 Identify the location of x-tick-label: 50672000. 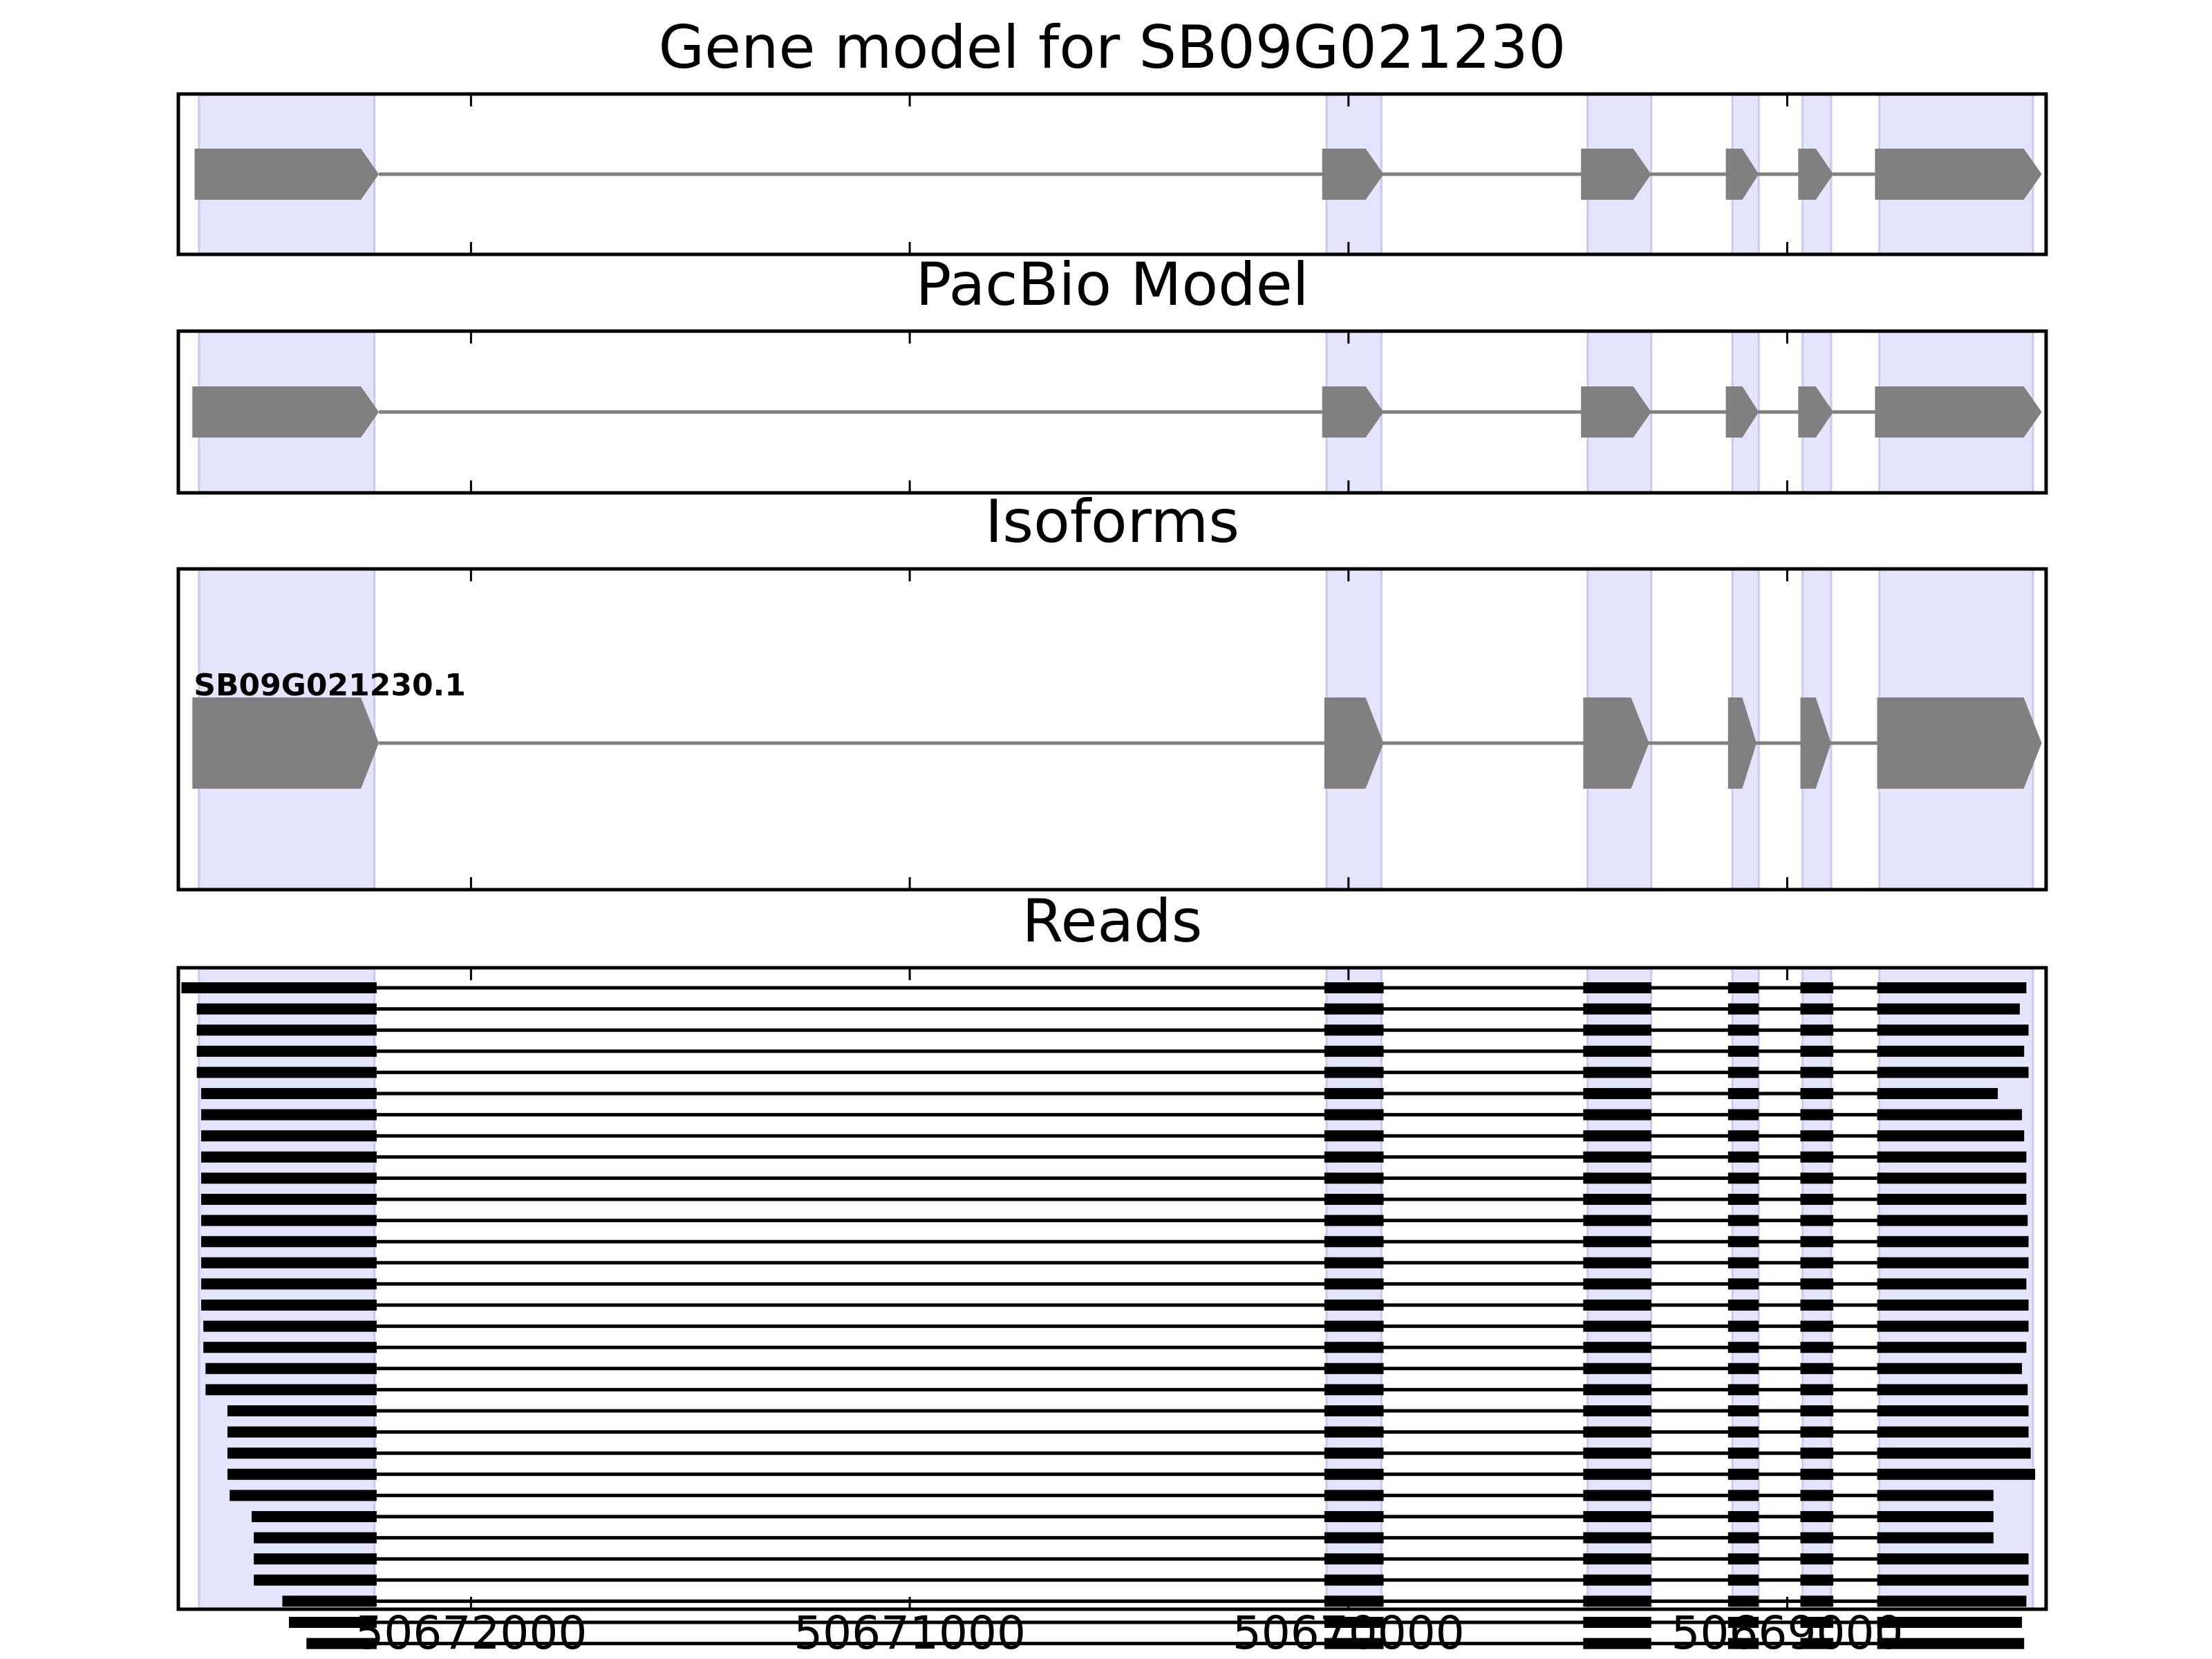
(471, 1633).